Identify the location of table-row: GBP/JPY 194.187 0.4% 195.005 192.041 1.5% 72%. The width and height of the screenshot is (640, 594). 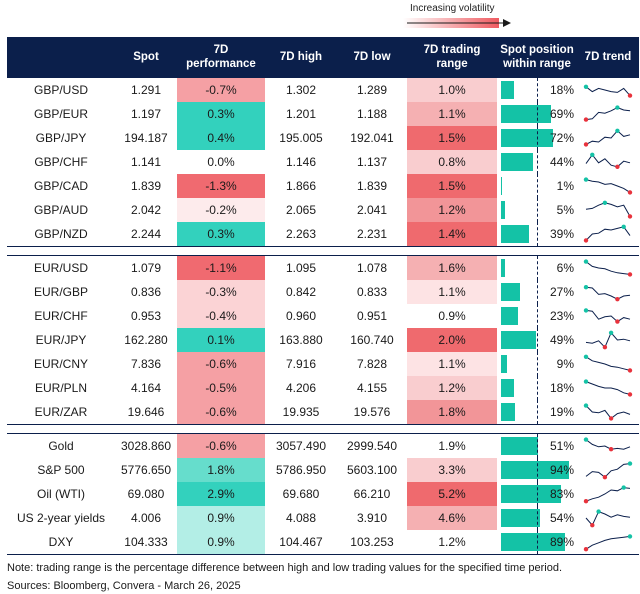
(323, 138).